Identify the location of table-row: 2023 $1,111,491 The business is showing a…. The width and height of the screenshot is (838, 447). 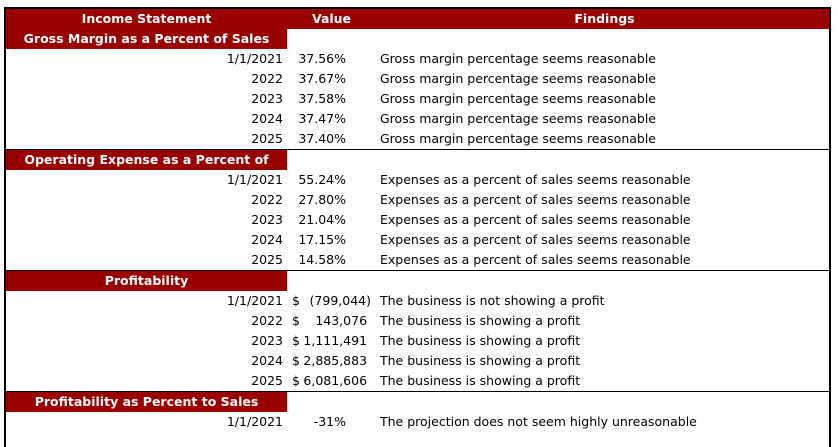
(417, 341).